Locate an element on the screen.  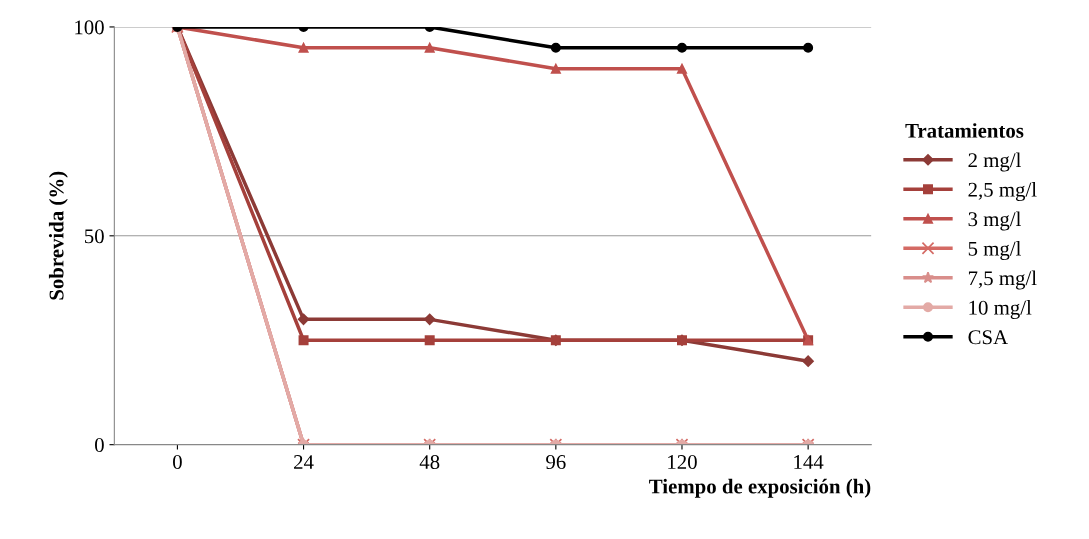
x-tick-label: 48 is located at coordinates (429, 462).